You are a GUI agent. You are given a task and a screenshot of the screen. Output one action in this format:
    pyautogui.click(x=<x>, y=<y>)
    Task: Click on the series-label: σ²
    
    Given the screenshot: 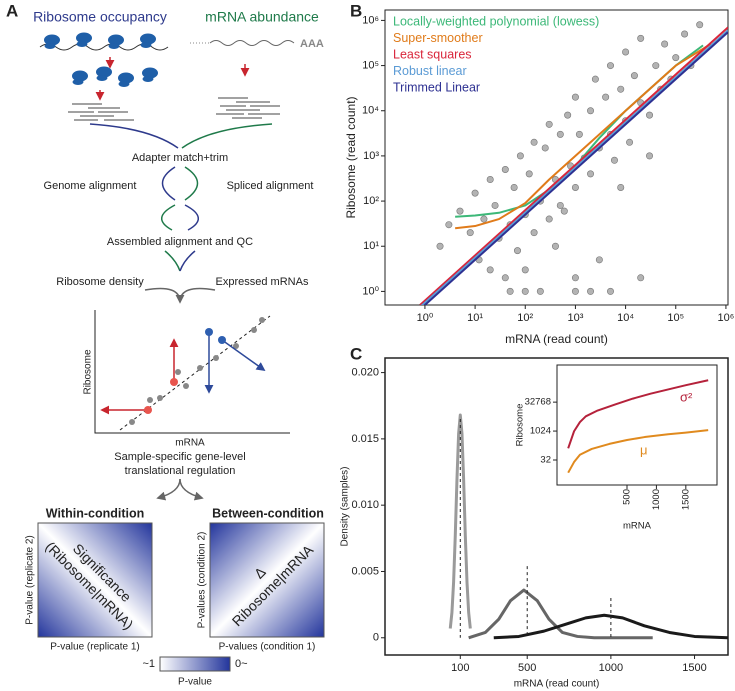 What is the action you would take?
    pyautogui.click(x=686, y=396)
    